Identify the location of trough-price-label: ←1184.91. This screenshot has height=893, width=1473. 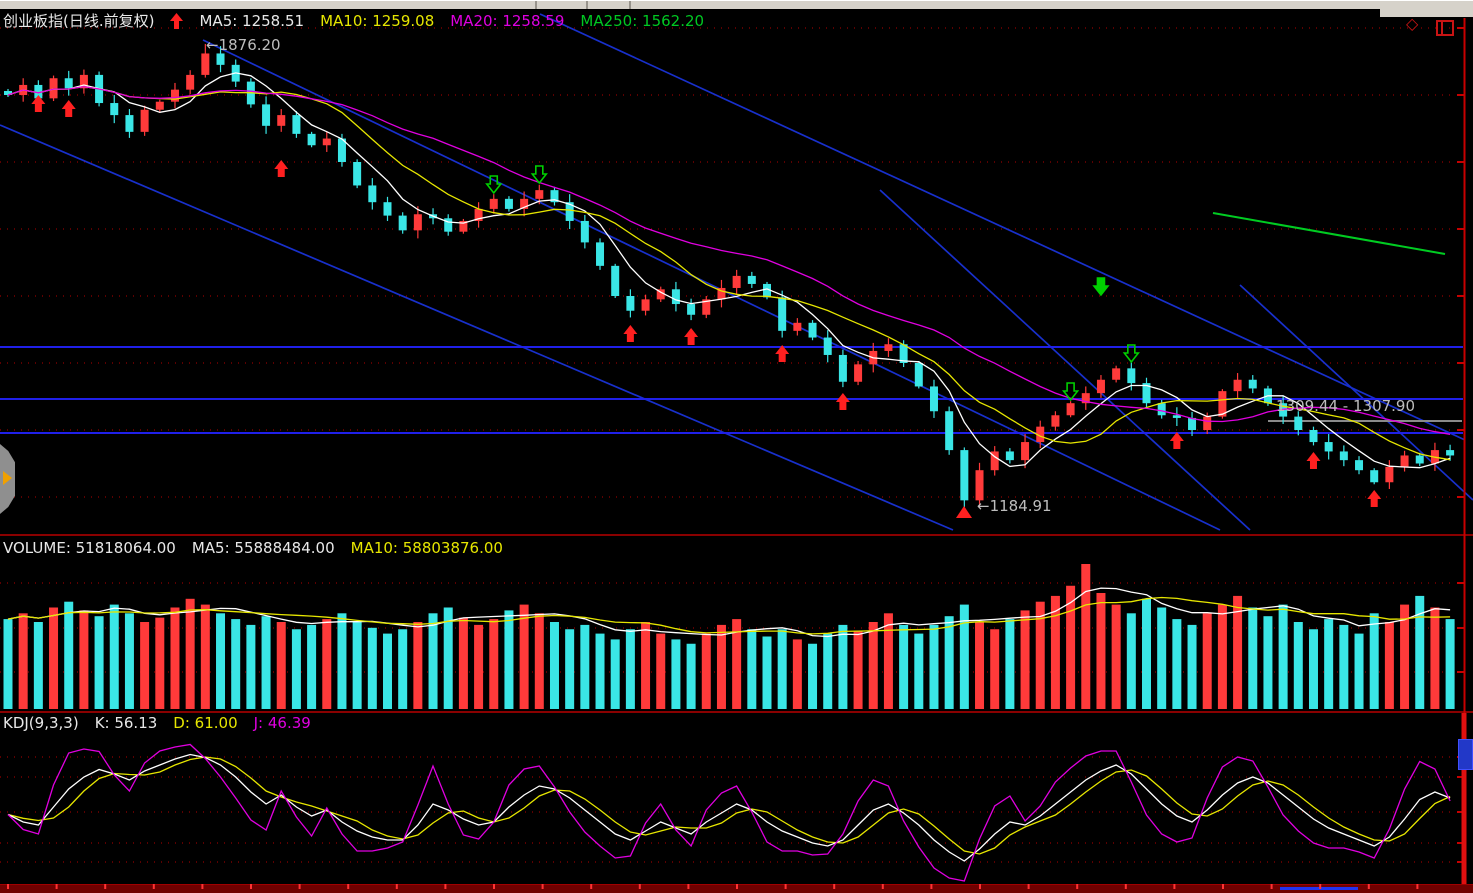
(1014, 506).